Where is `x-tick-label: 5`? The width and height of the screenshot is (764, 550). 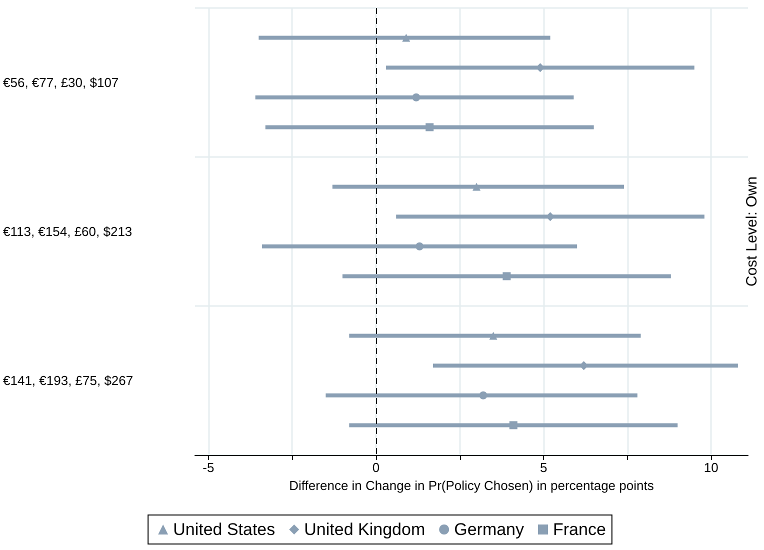
x-tick-label: 5 is located at coordinates (544, 467).